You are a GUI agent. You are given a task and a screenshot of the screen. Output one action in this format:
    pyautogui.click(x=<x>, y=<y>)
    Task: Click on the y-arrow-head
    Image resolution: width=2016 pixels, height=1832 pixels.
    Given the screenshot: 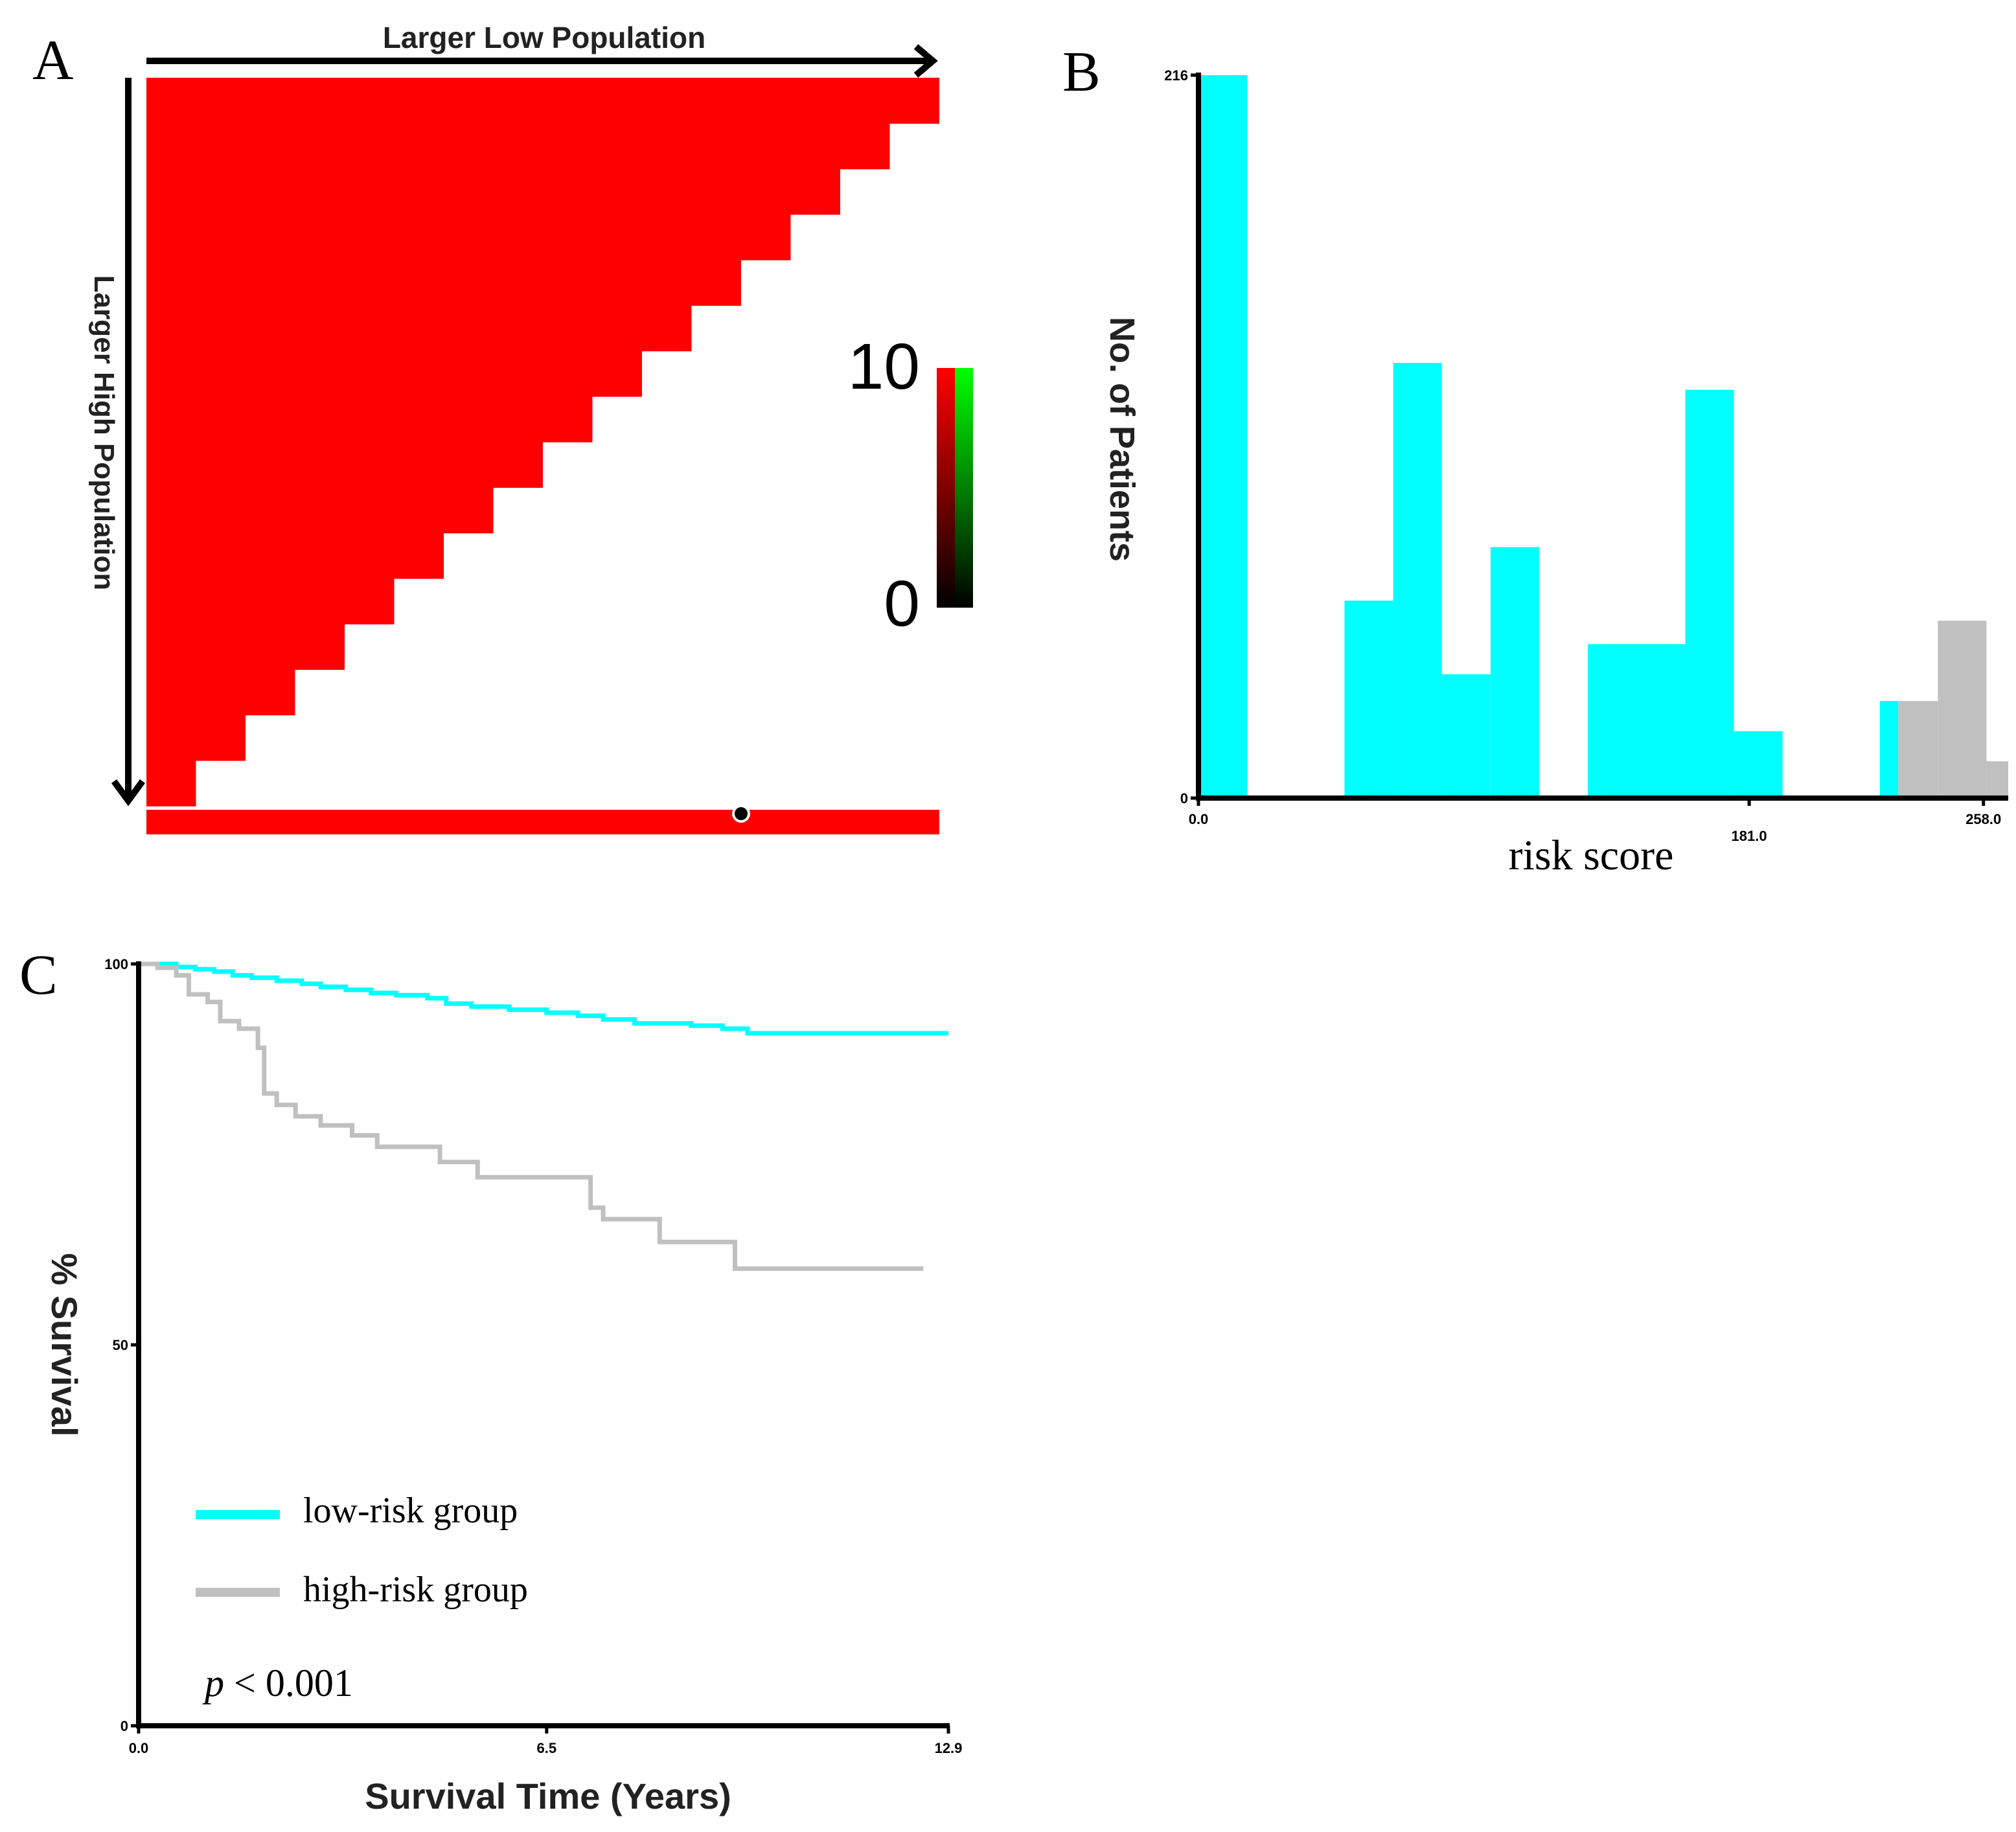 What is the action you would take?
    pyautogui.click(x=128, y=793)
    